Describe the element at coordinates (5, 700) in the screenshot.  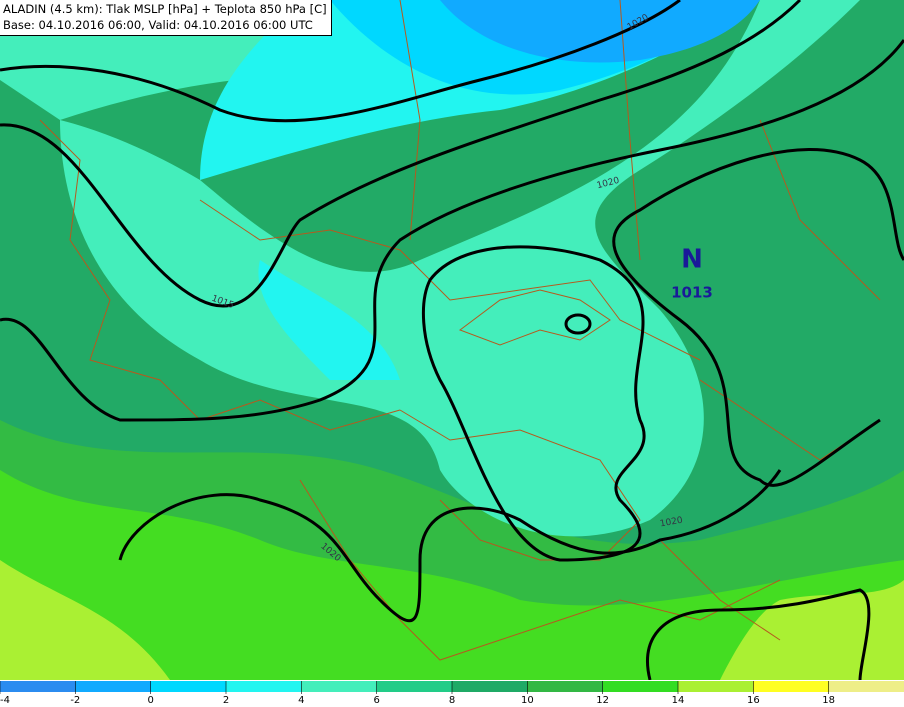
I see `colorbar-tick-label: -4` at that location.